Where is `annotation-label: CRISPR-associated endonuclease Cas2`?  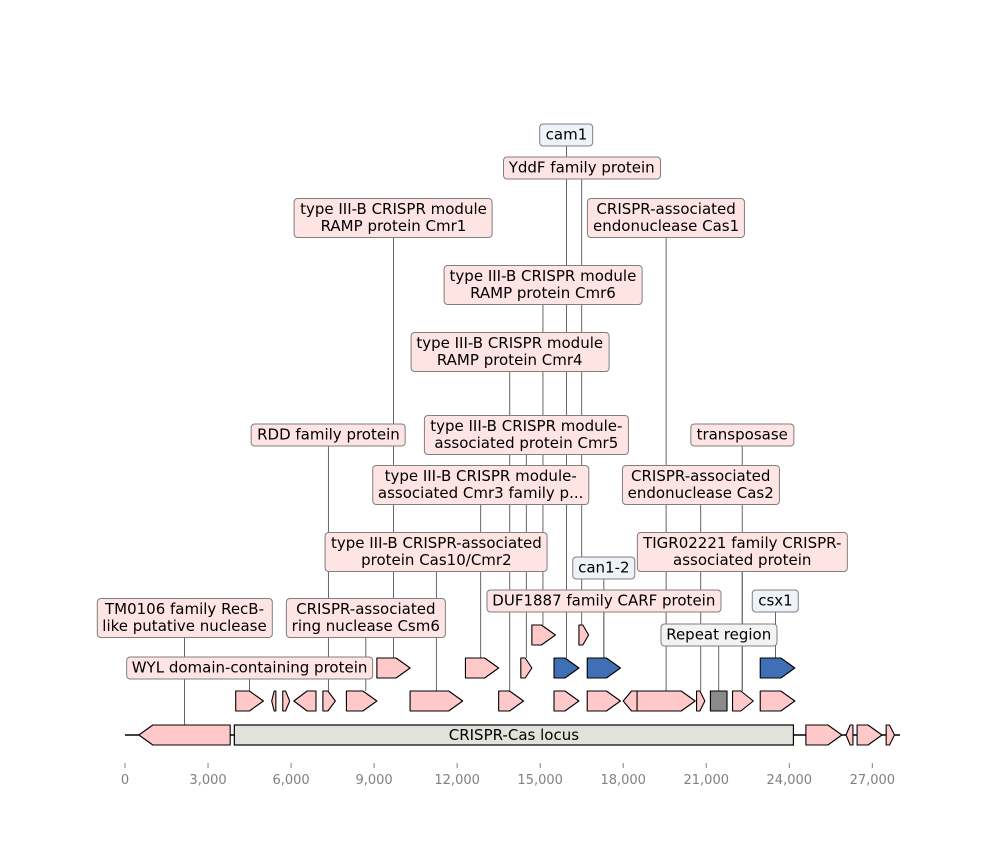
annotation-label: CRISPR-associated endonuclease Cas2 is located at coordinates (700, 485).